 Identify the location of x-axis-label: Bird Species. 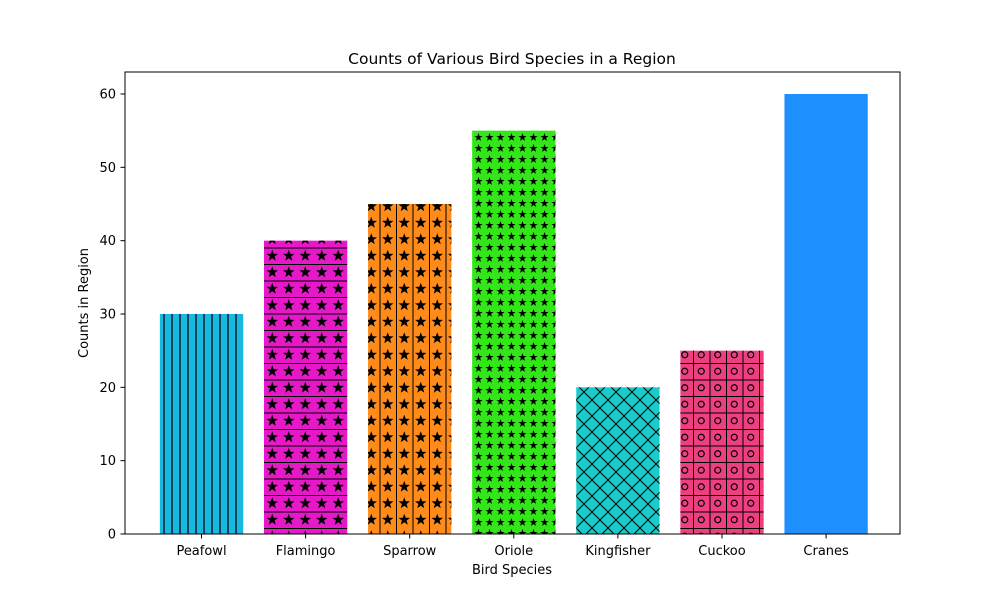
(512, 570).